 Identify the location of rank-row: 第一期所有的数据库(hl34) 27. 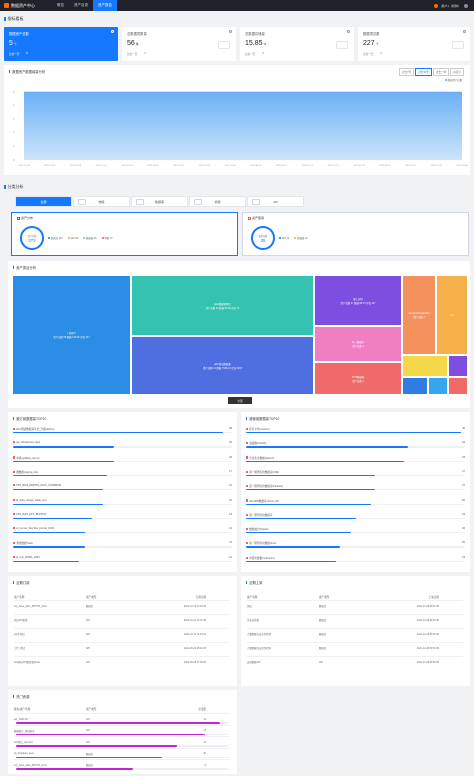
(355, 476).